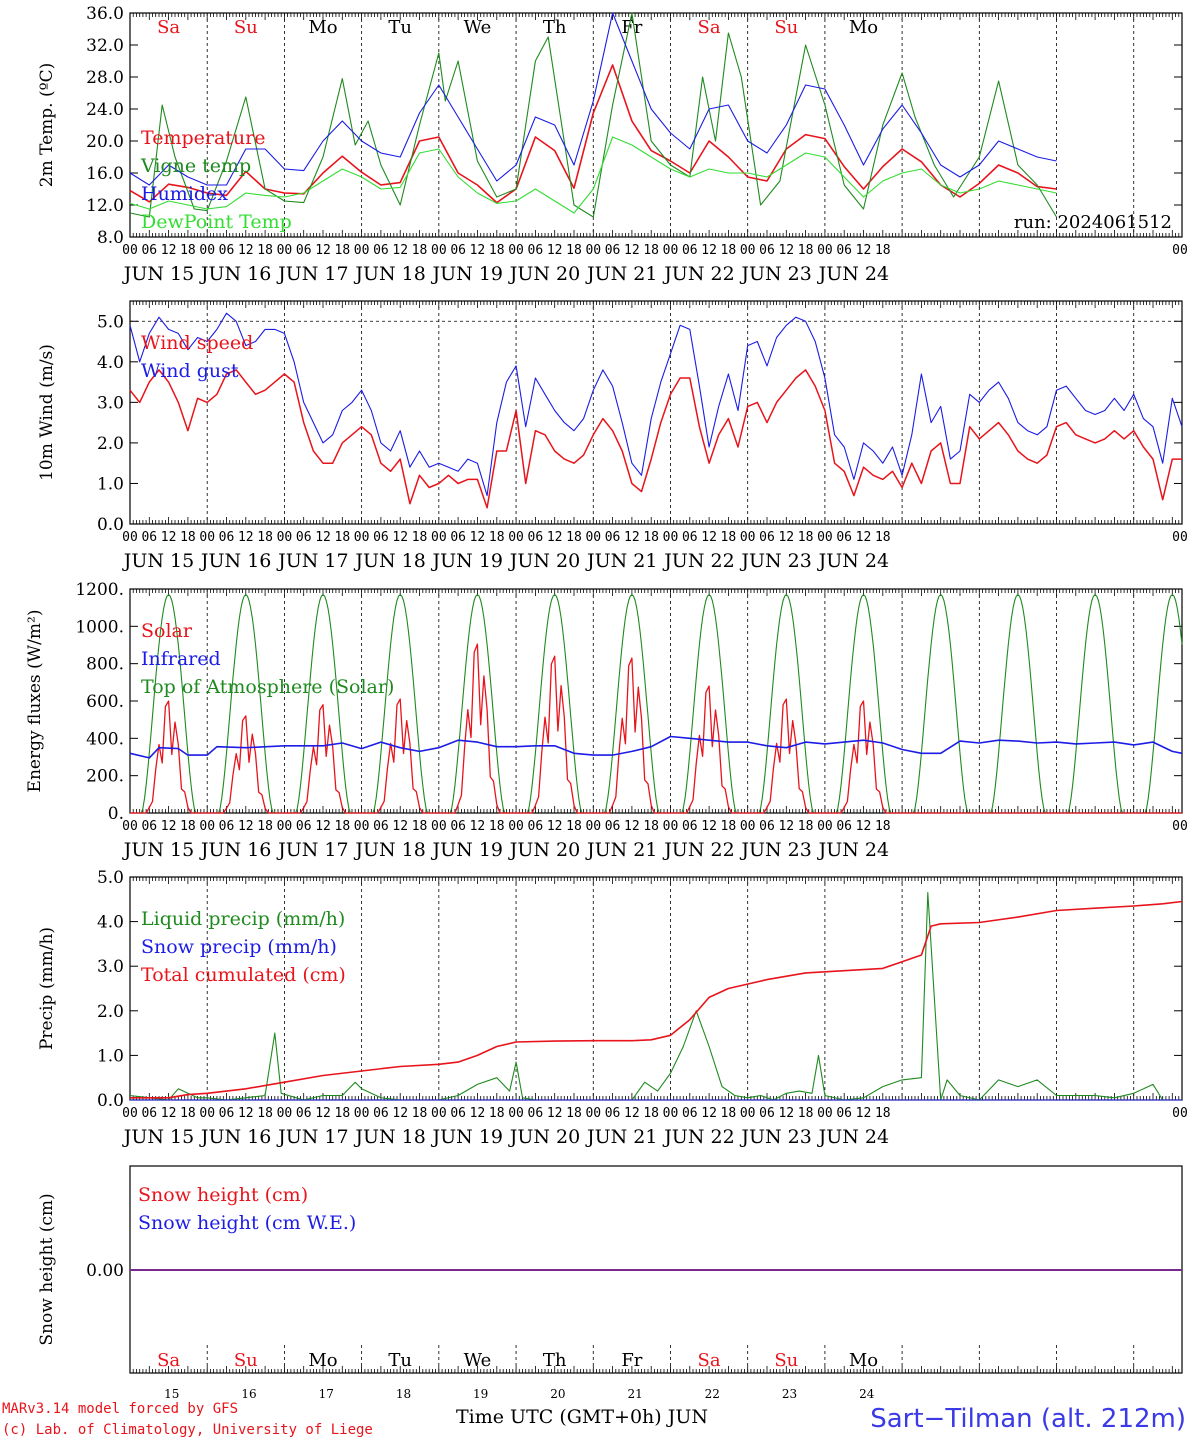 Image resolution: width=1194 pixels, height=1440 pixels. I want to click on day-number-label: 22, so click(712, 1394).